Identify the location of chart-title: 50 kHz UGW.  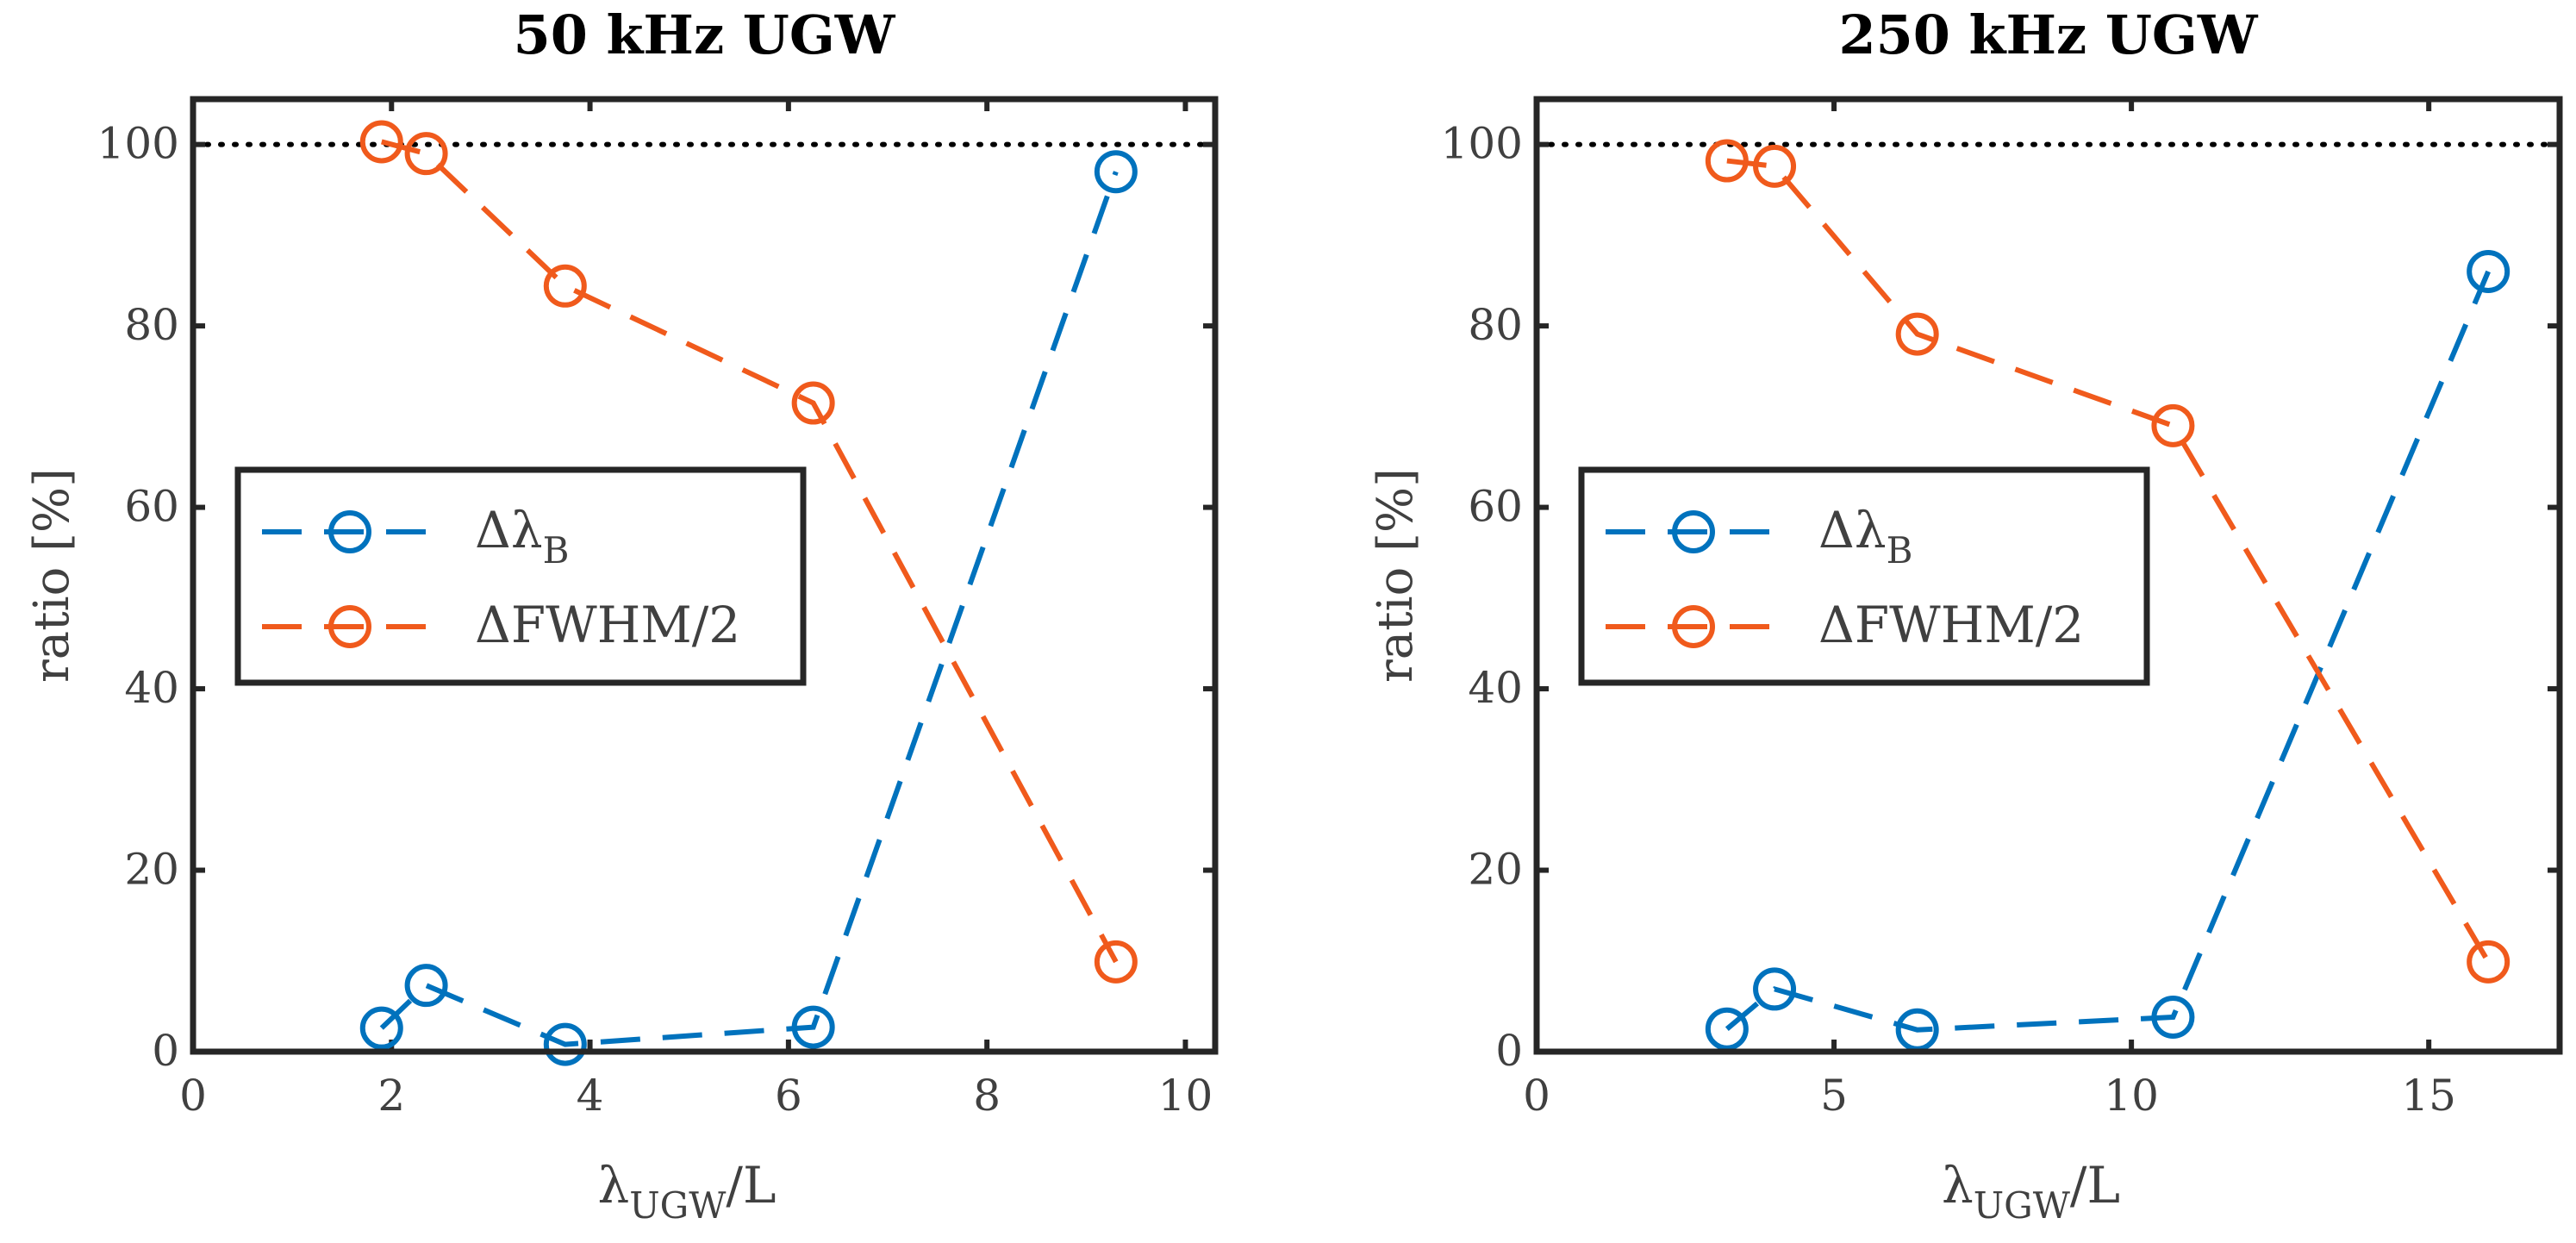
(705, 34).